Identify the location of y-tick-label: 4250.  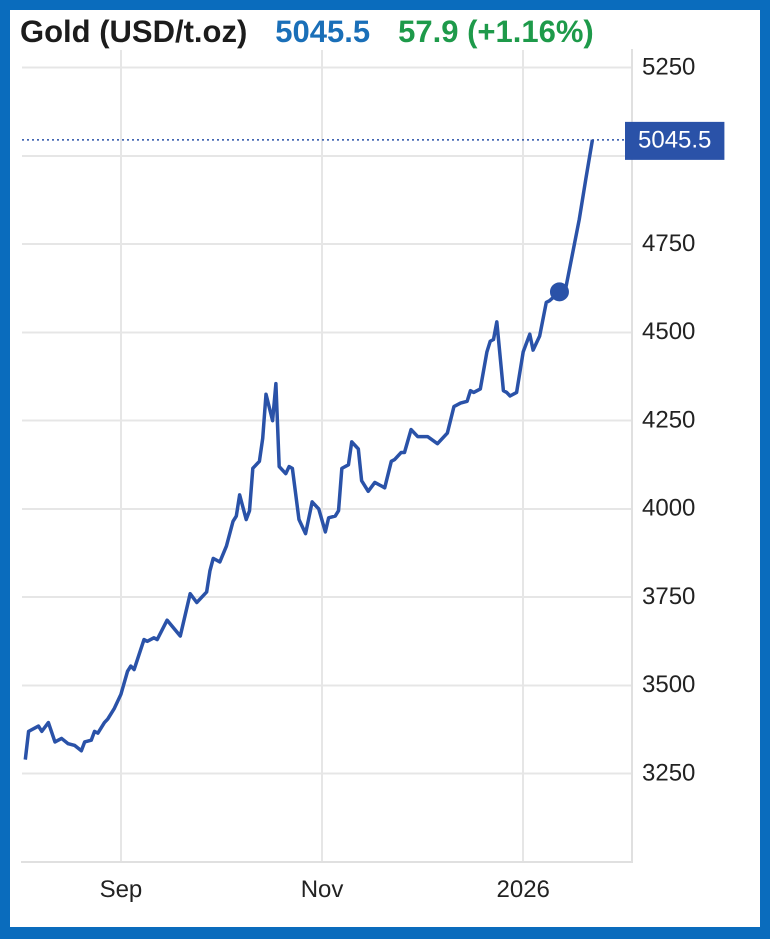
(669, 420).